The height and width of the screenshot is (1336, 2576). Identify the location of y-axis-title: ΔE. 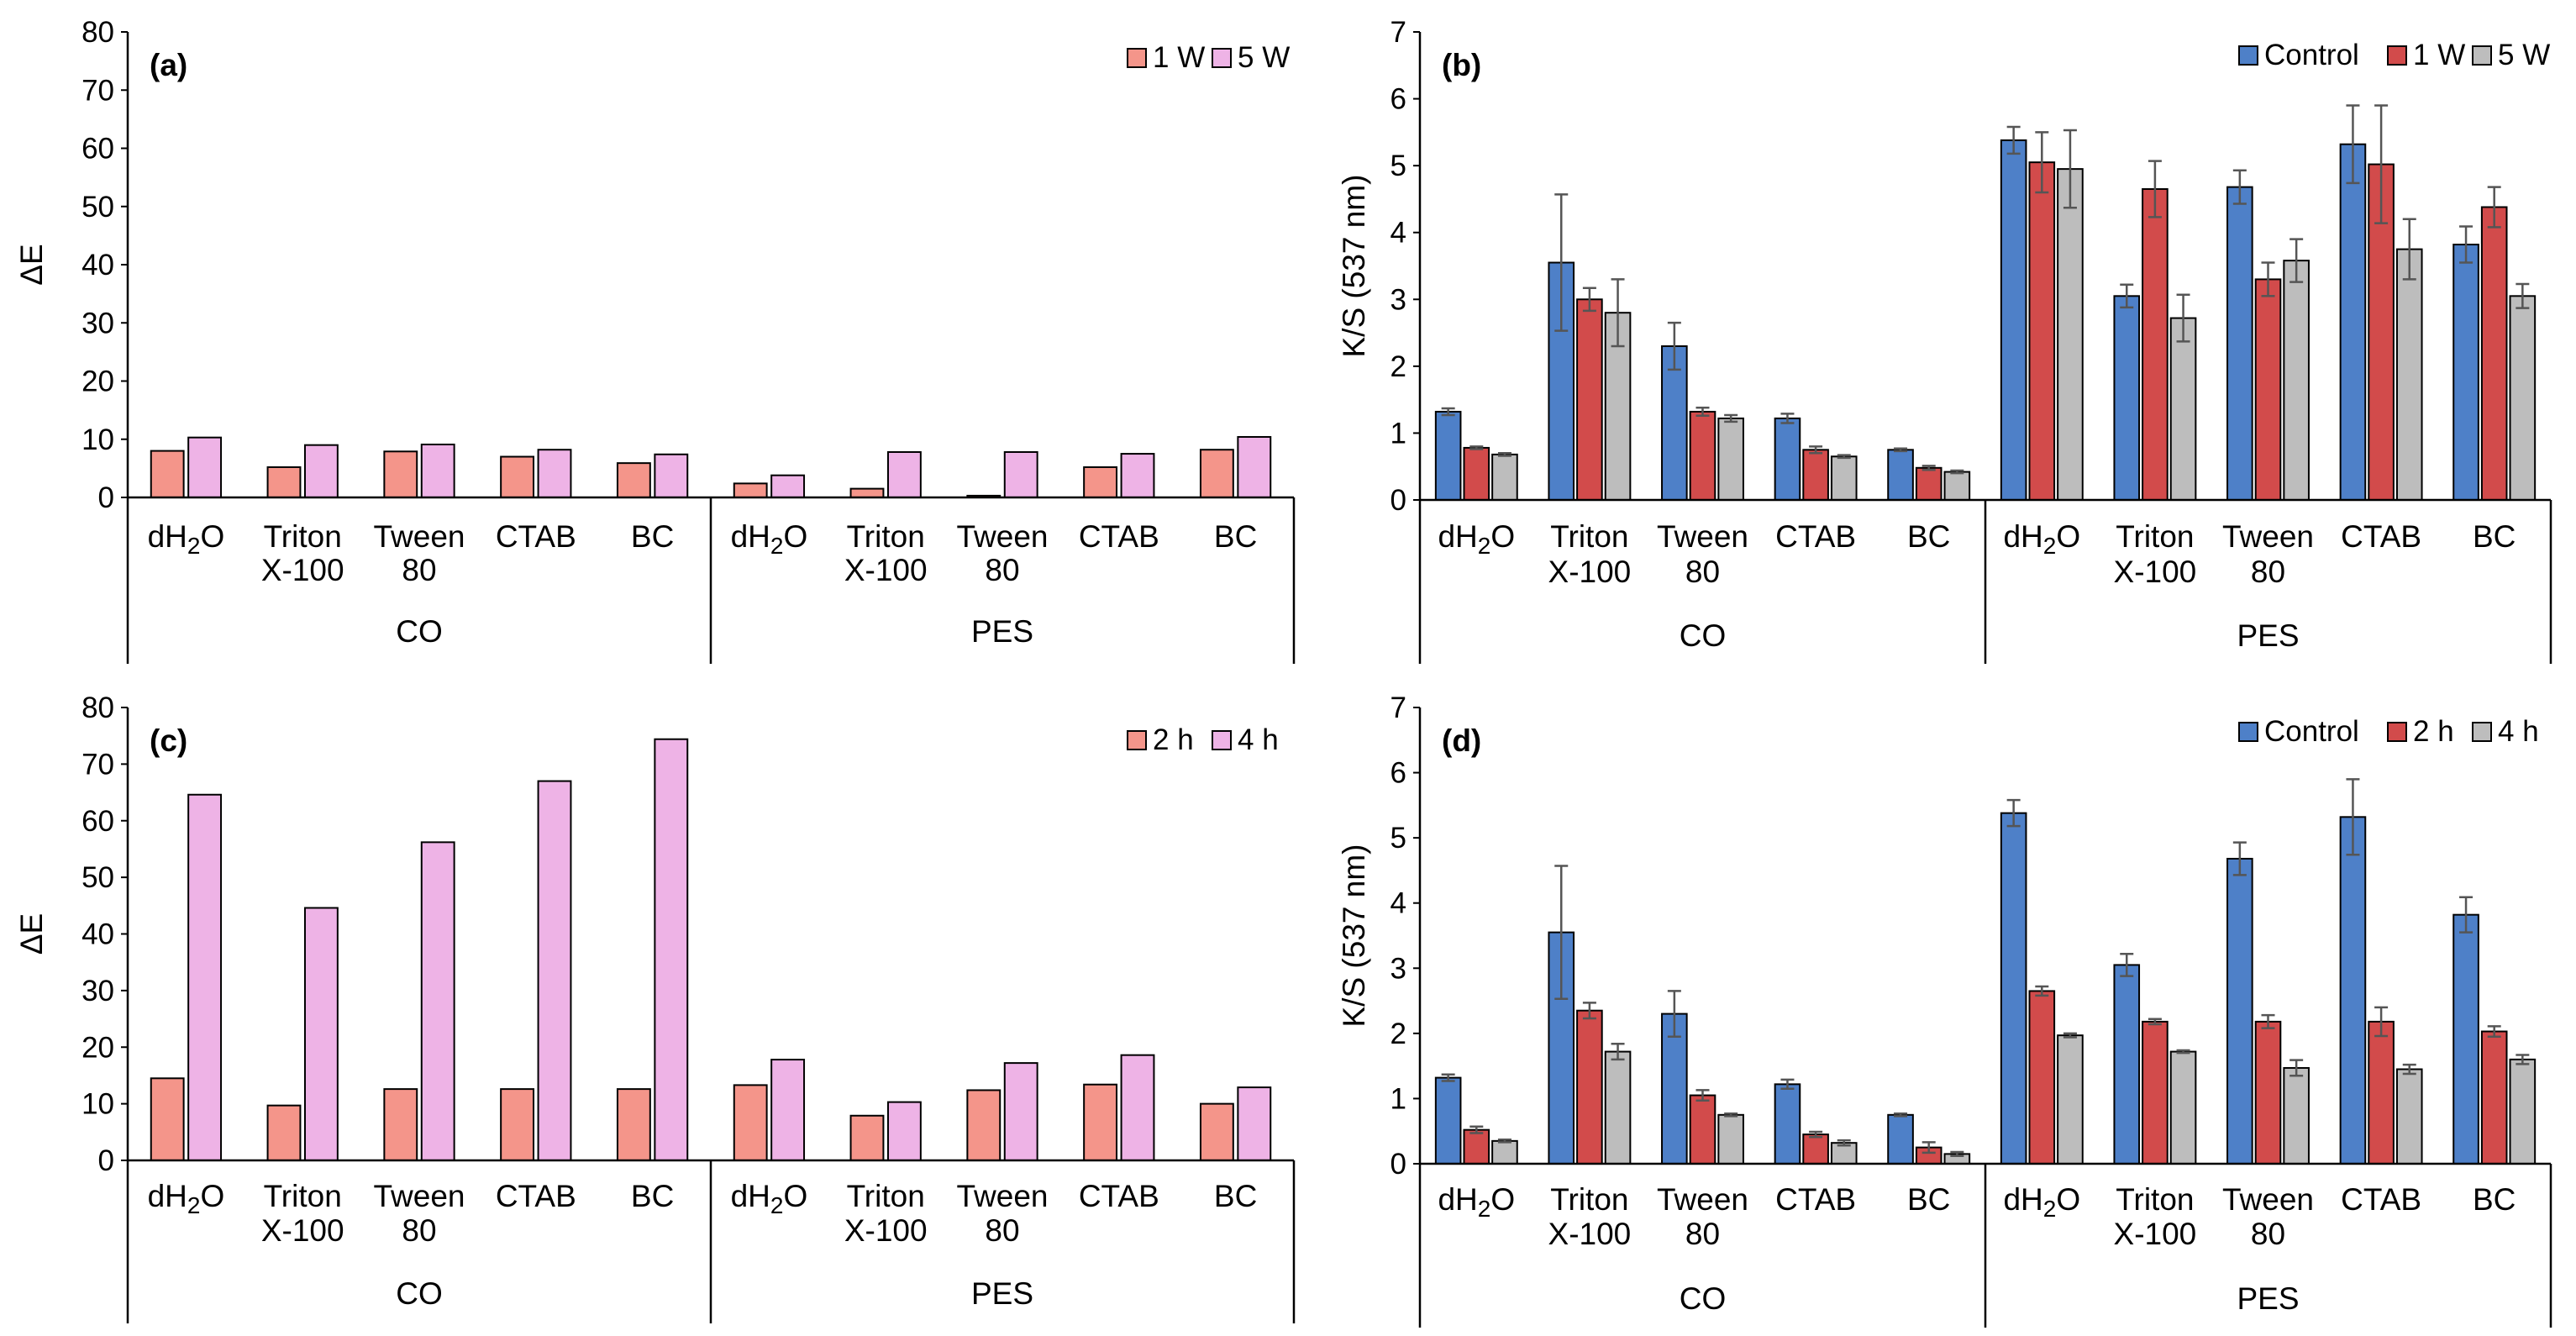
(31, 934).